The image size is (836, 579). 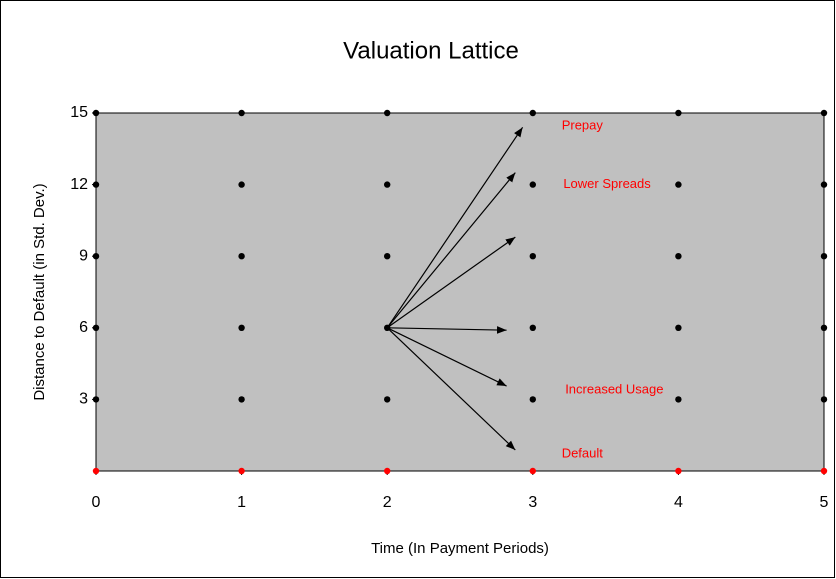 What do you see at coordinates (79, 184) in the screenshot?
I see `y-tick-label: 12` at bounding box center [79, 184].